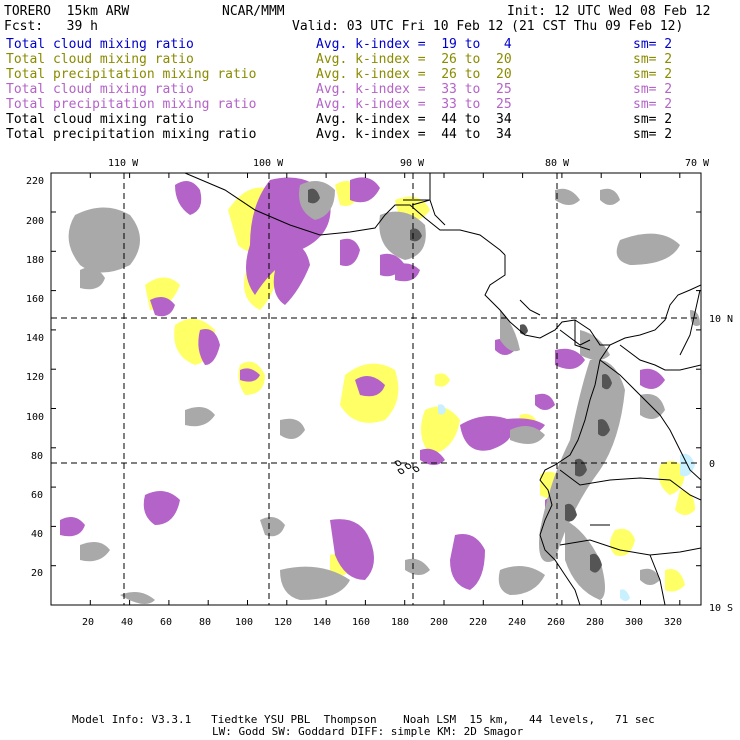 The image size is (740, 740). Describe the element at coordinates (123, 163) in the screenshot. I see `lon-label: 110 W` at that location.